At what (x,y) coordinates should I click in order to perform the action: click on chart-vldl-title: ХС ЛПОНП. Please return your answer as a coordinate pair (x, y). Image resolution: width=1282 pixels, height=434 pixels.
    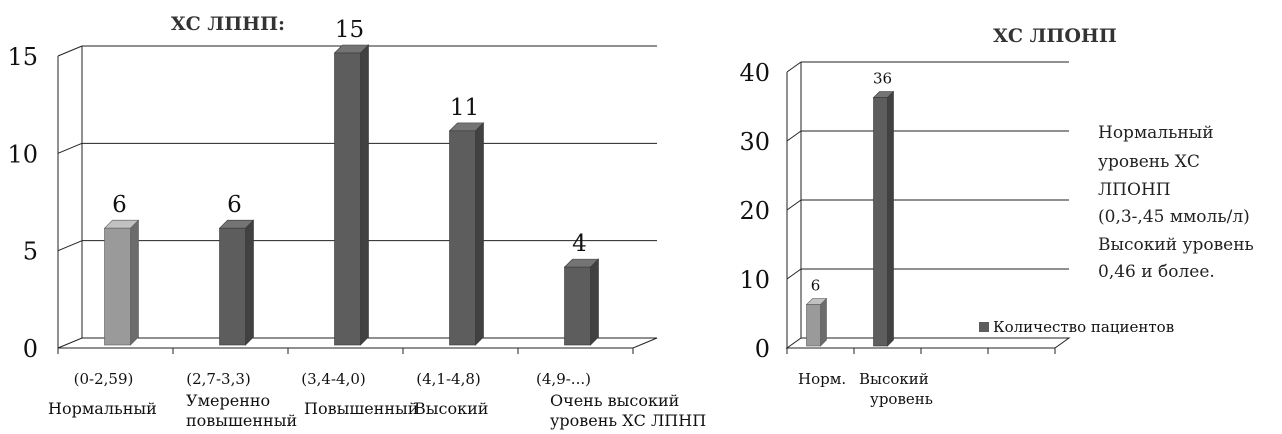
    Looking at the image, I should click on (1055, 36).